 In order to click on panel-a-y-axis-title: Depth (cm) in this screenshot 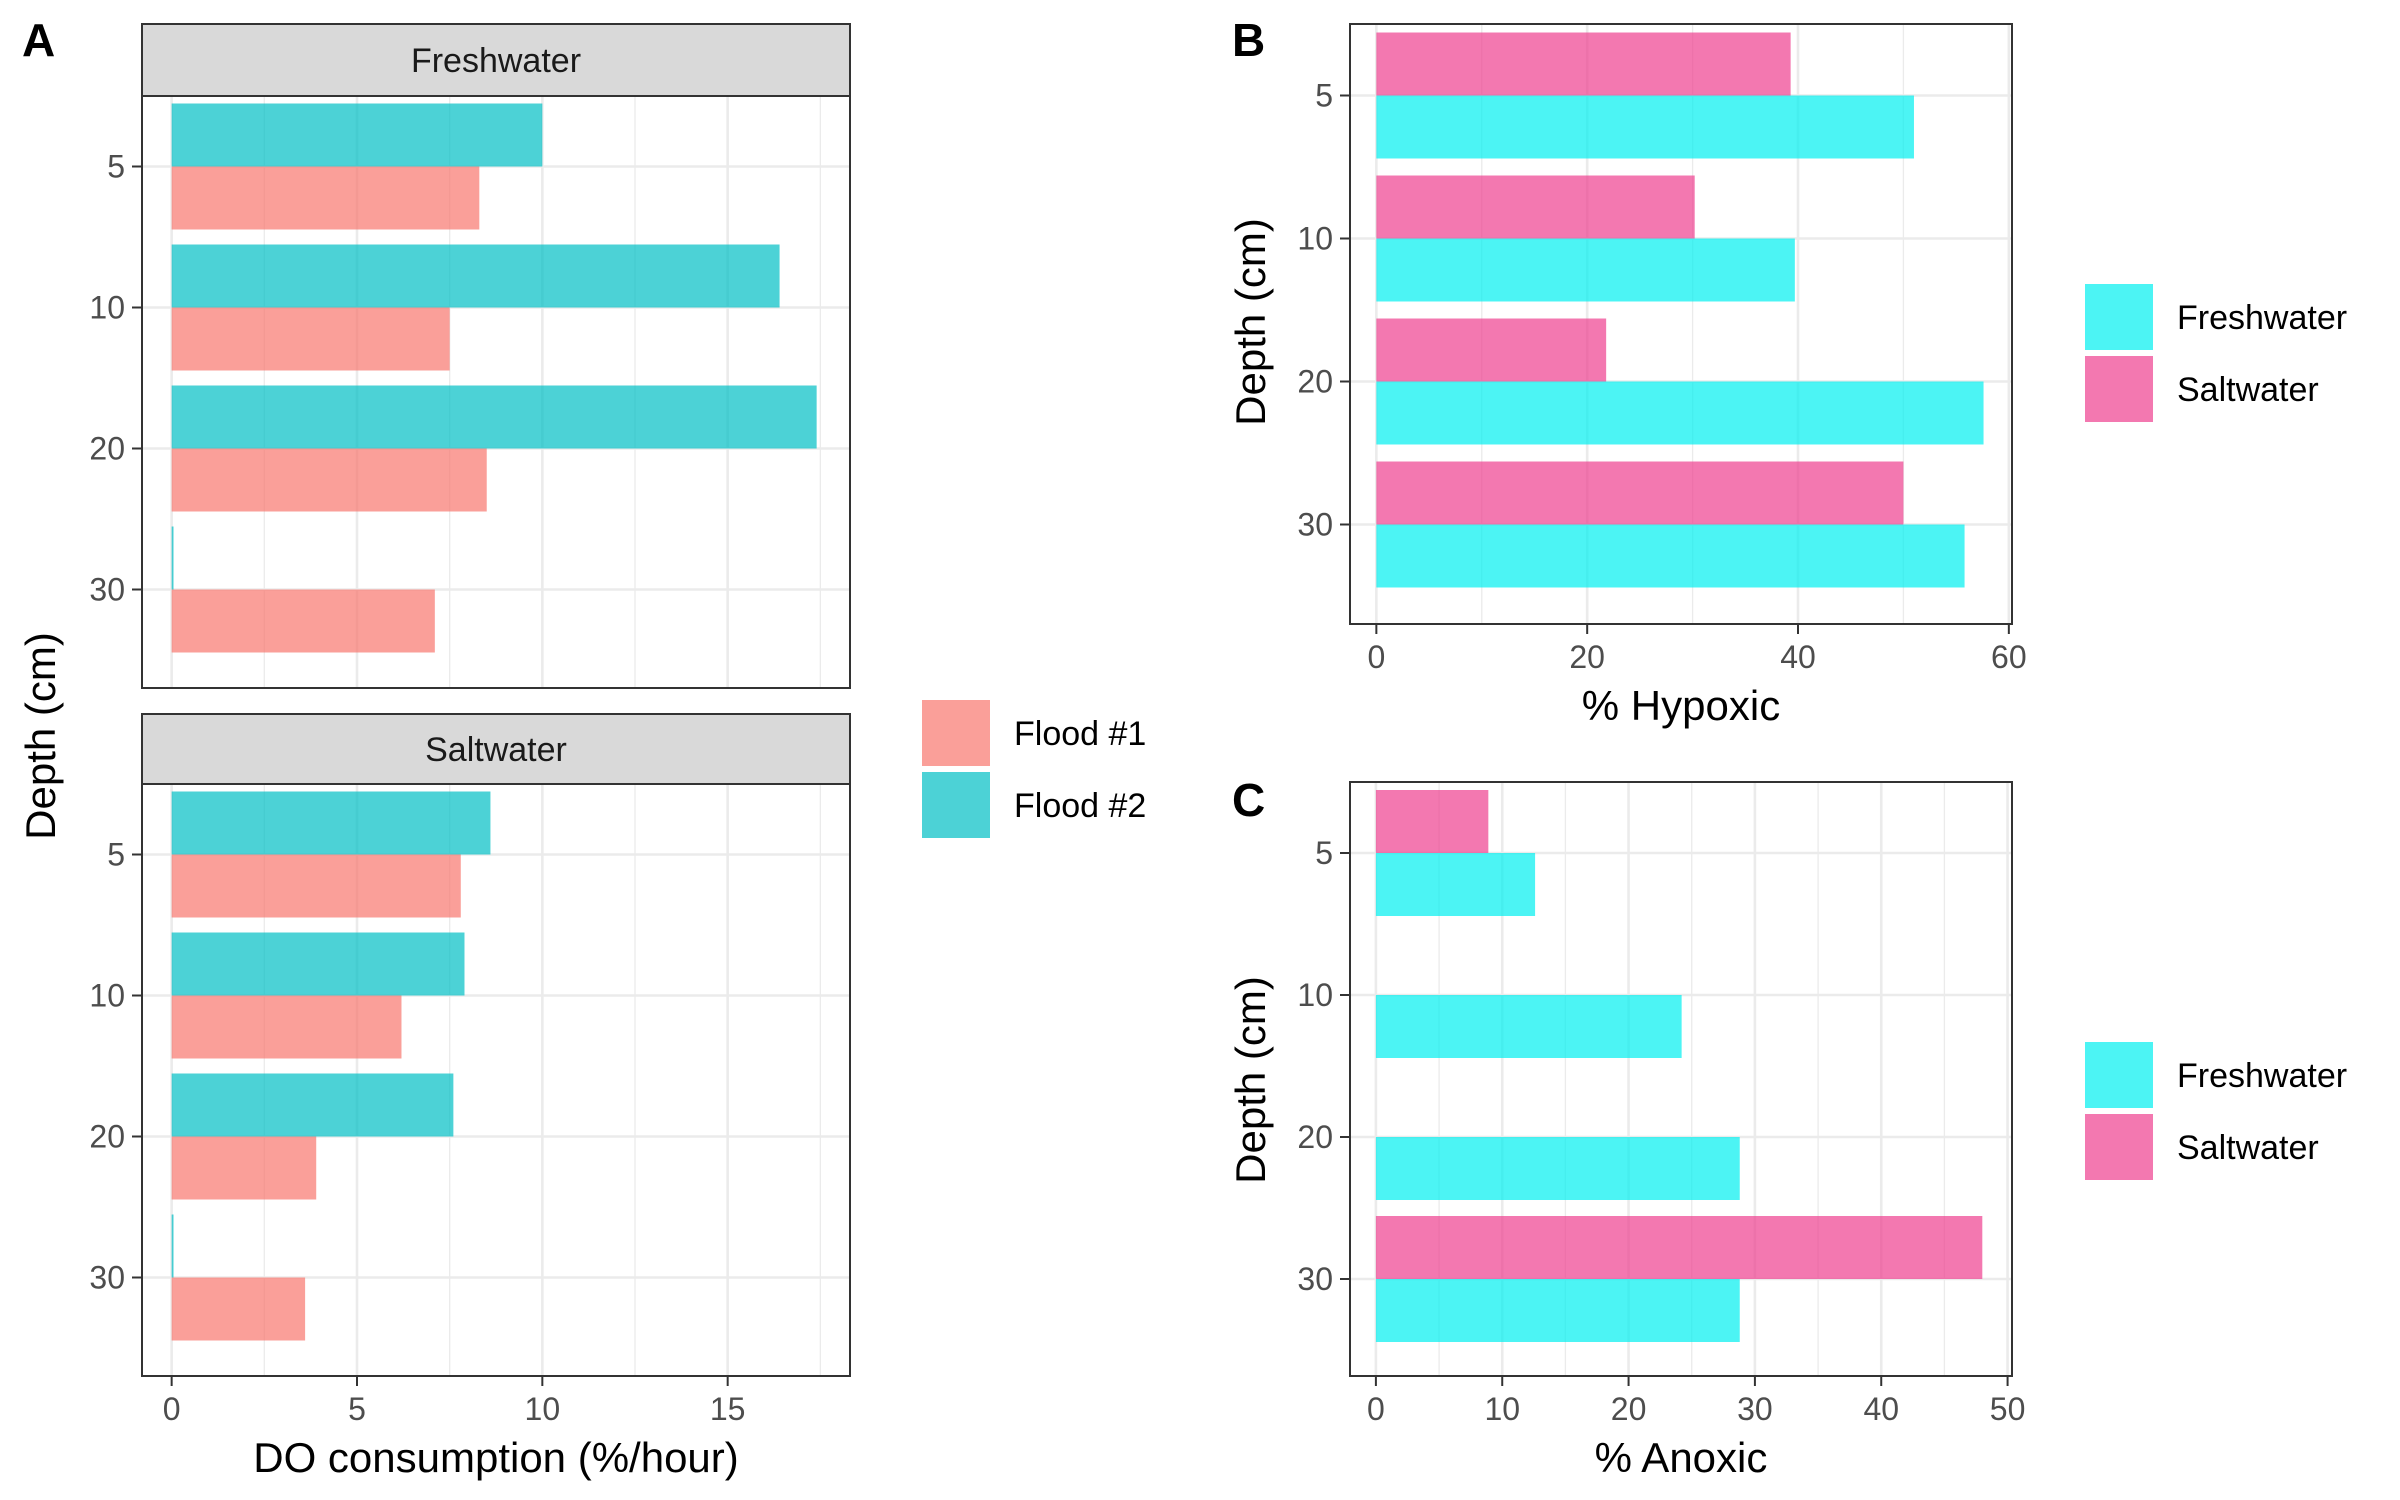, I will do `click(40, 736)`.